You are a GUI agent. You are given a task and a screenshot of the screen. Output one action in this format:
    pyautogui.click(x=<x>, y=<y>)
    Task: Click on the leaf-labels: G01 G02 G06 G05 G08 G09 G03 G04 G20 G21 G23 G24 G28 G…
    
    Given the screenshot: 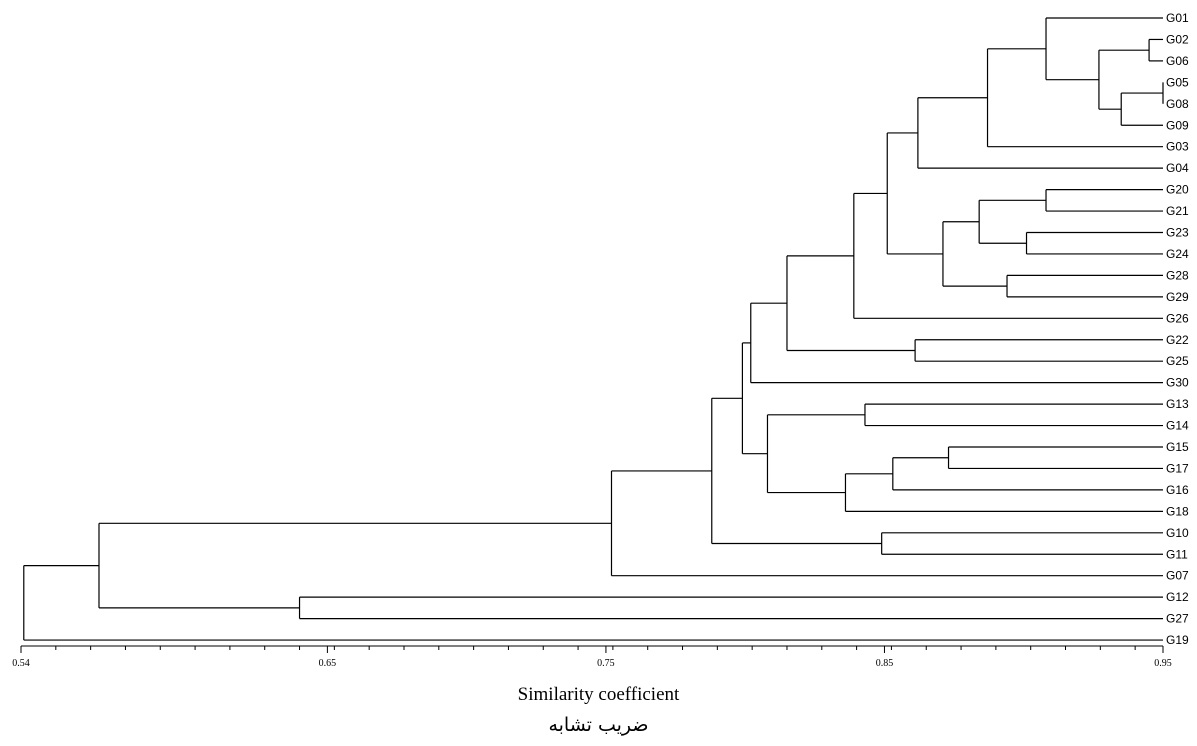 What is the action you would take?
    pyautogui.click(x=1177, y=329)
    